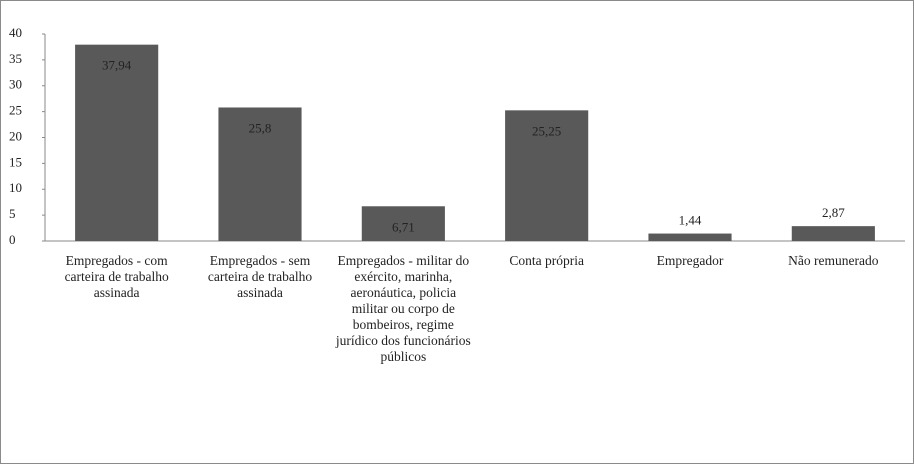 The width and height of the screenshot is (914, 464). What do you see at coordinates (15, 135) in the screenshot?
I see `y-tick-label: 20` at bounding box center [15, 135].